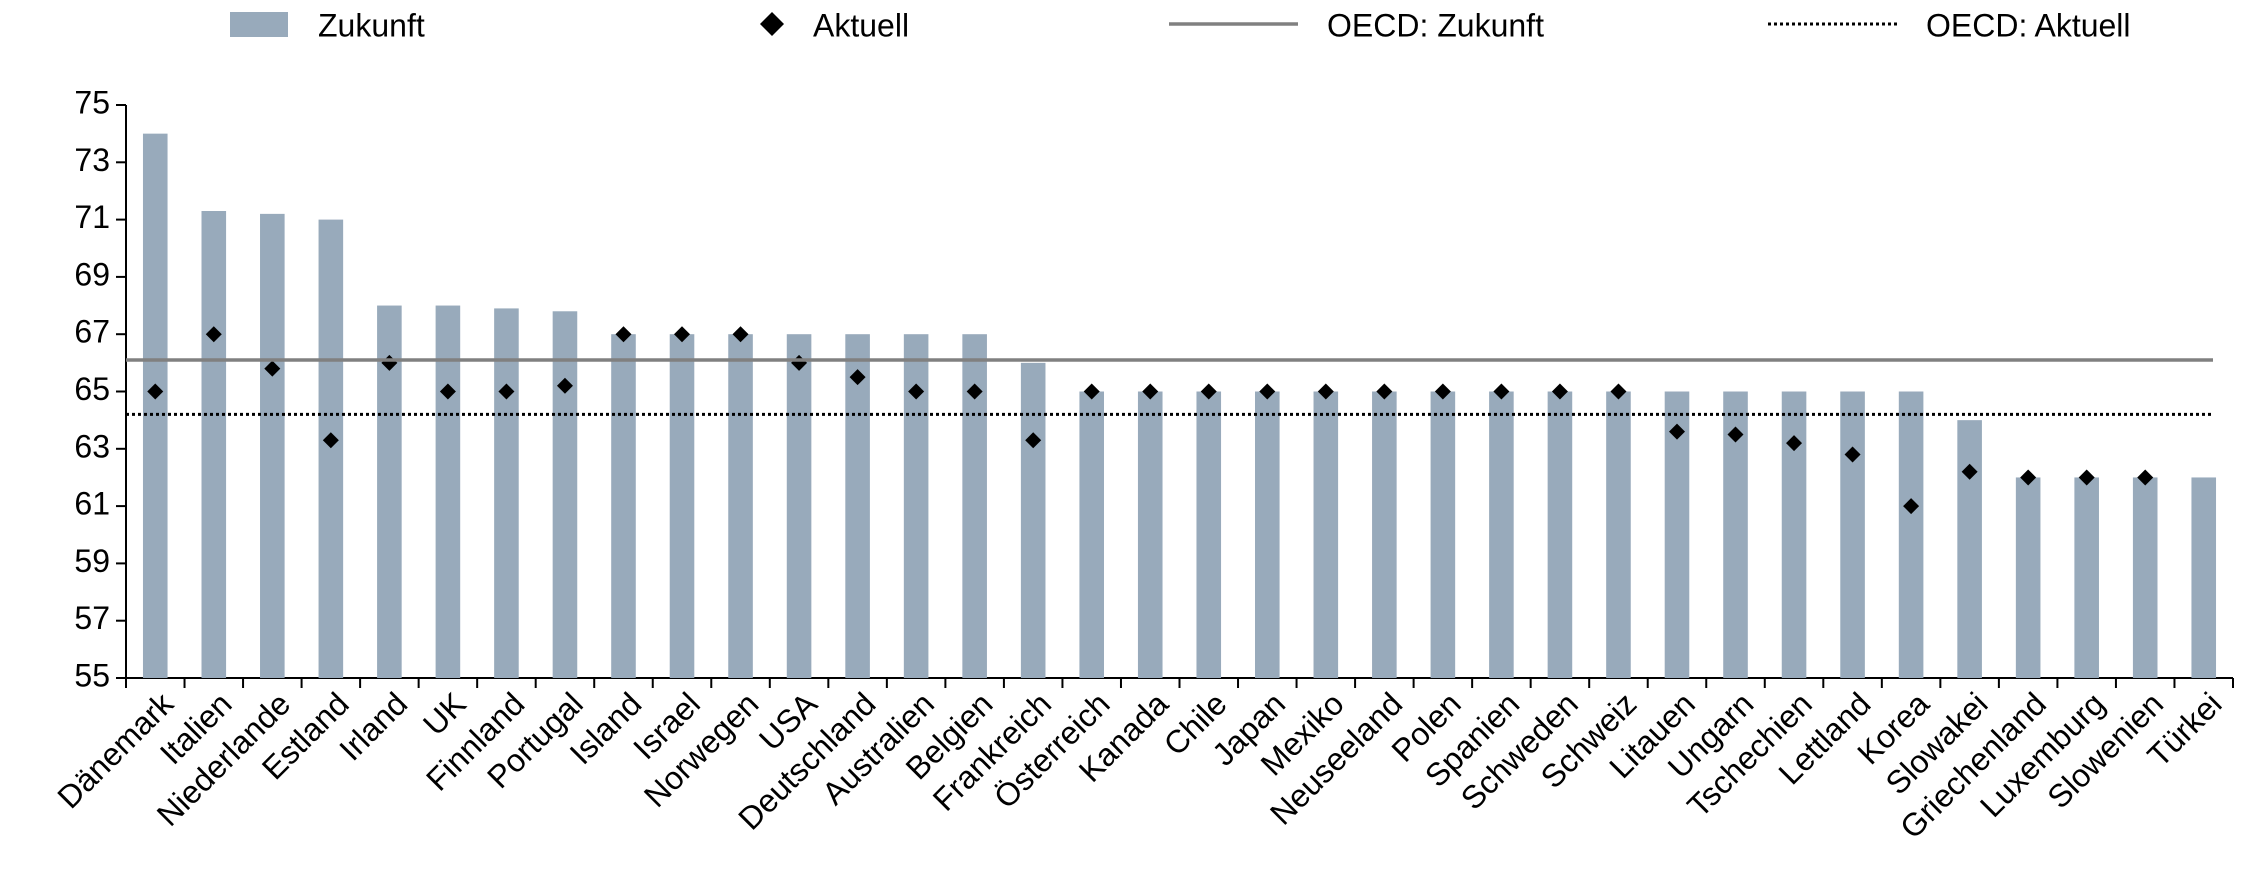 Image resolution: width=2249 pixels, height=880 pixels. What do you see at coordinates (861, 25) in the screenshot?
I see `legend-label: Aktuell` at bounding box center [861, 25].